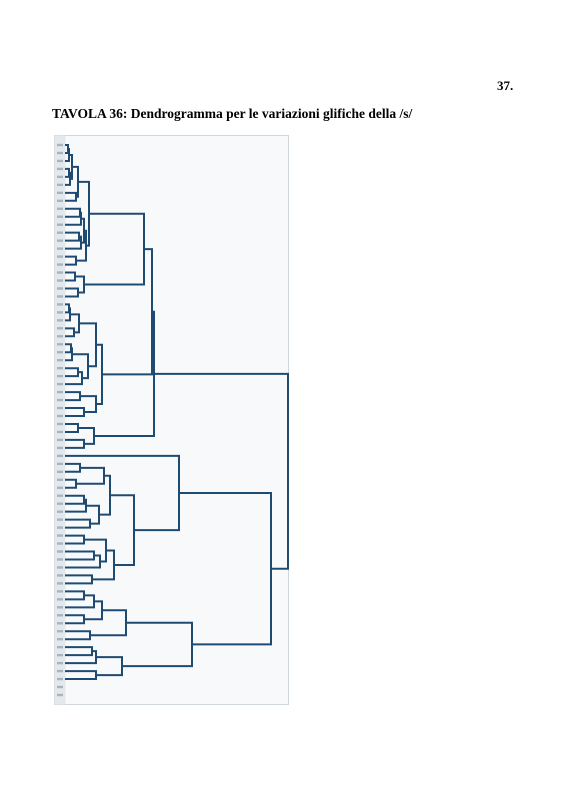 The image size is (566, 800). What do you see at coordinates (505, 85) in the screenshot?
I see `page-number: 37.` at bounding box center [505, 85].